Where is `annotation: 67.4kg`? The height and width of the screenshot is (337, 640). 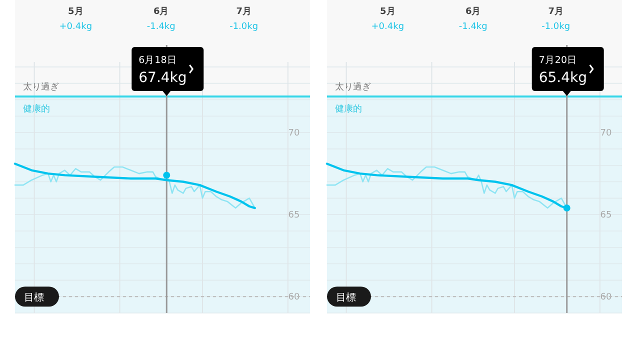
annotation: 67.4kg is located at coordinates (162, 78).